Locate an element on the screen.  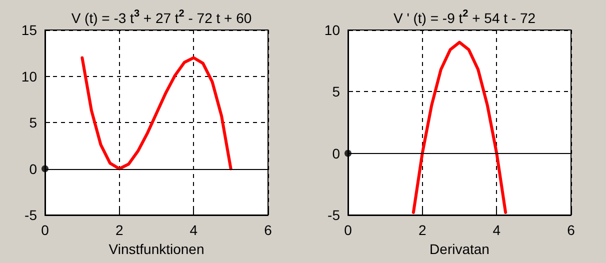
x-axis-title: Derivatan is located at coordinates (460, 248).